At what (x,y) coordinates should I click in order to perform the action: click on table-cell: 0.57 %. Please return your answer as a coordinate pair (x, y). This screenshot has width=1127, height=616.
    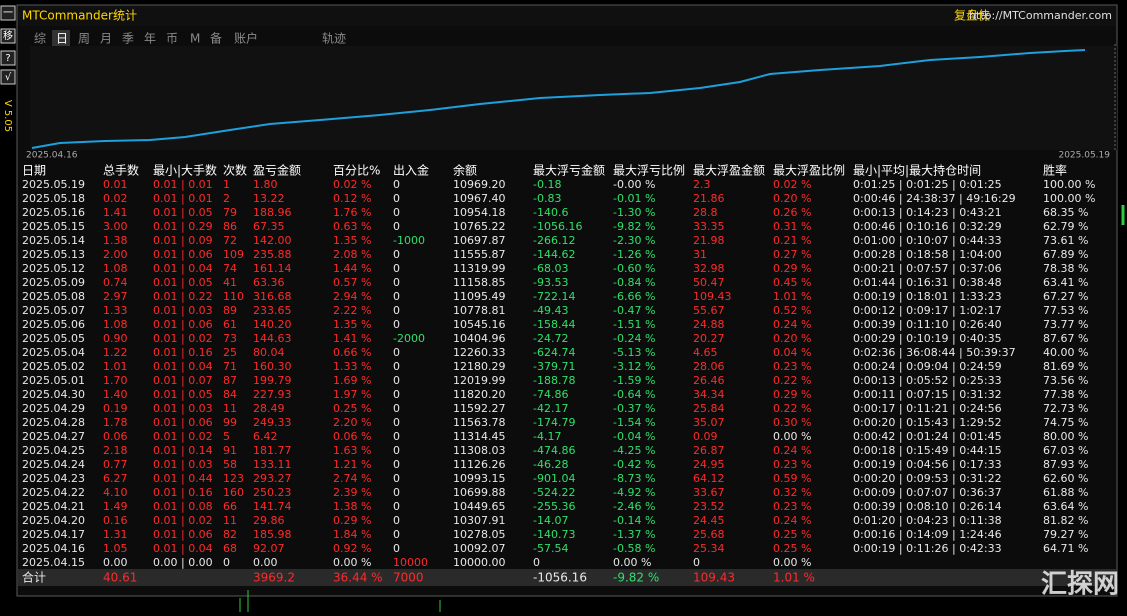
    Looking at the image, I should click on (352, 282).